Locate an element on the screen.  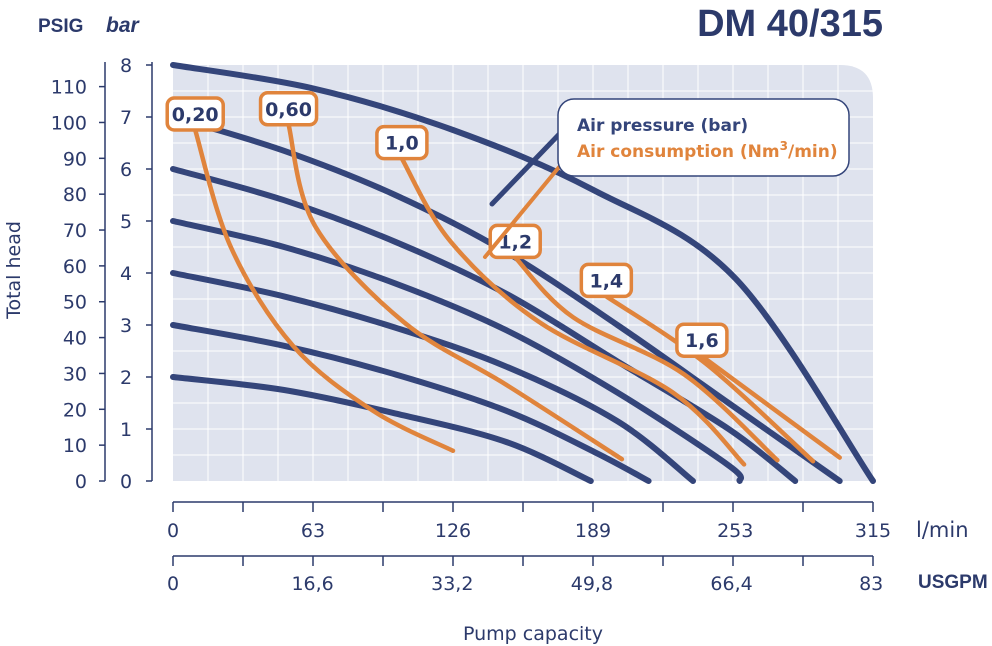
consumption-flag-label: 1,6 is located at coordinates (702, 341).